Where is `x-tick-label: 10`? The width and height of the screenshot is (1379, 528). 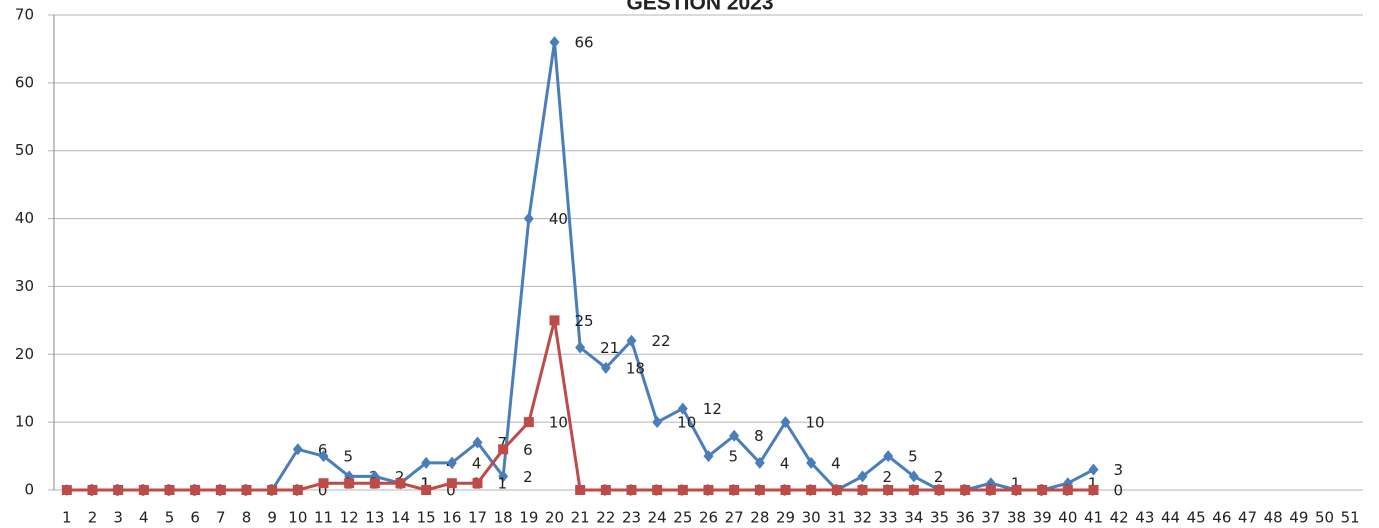
x-tick-label: 10 is located at coordinates (297, 518).